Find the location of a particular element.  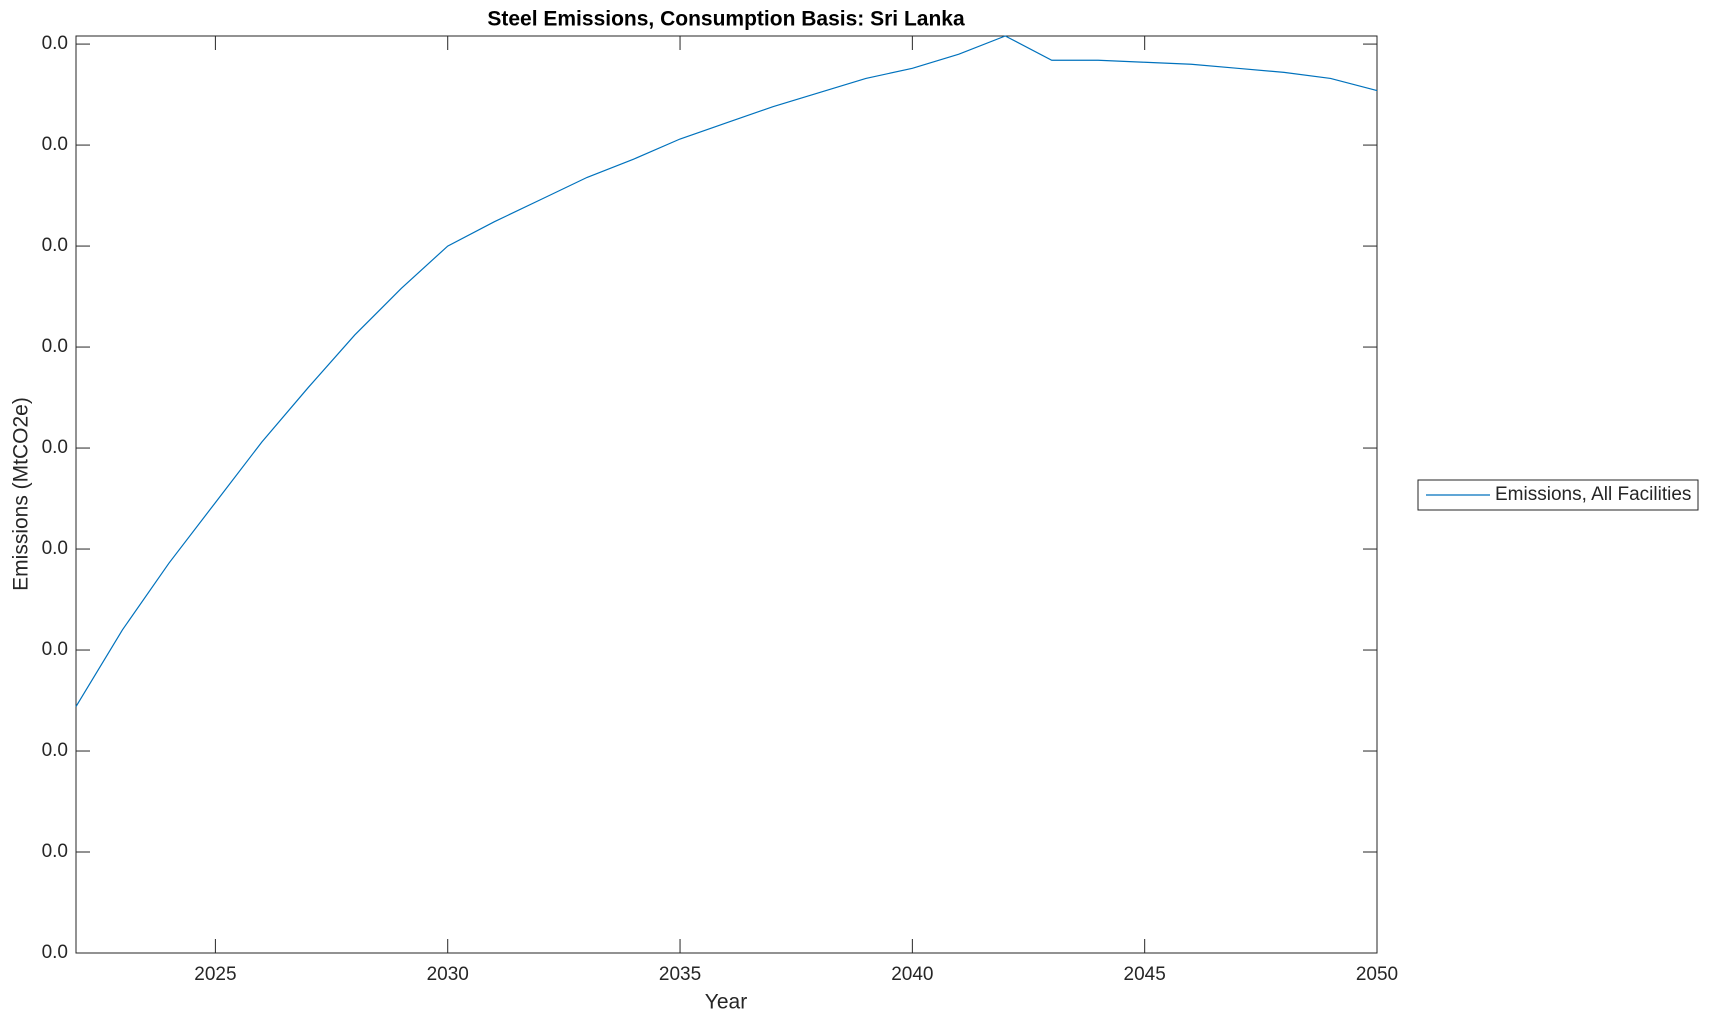

x-tick-label: 2045 is located at coordinates (1145, 974).